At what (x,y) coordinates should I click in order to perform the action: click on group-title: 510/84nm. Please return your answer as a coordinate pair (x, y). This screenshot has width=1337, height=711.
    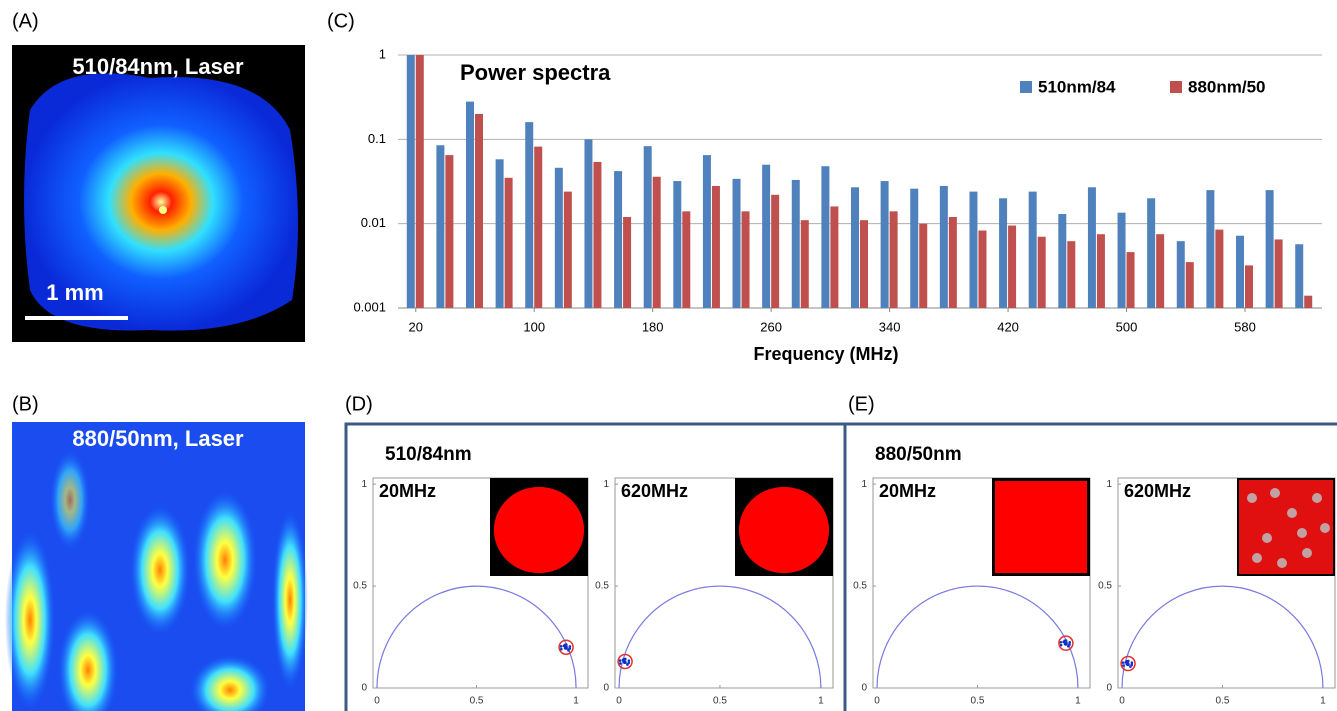
    Looking at the image, I should click on (428, 454).